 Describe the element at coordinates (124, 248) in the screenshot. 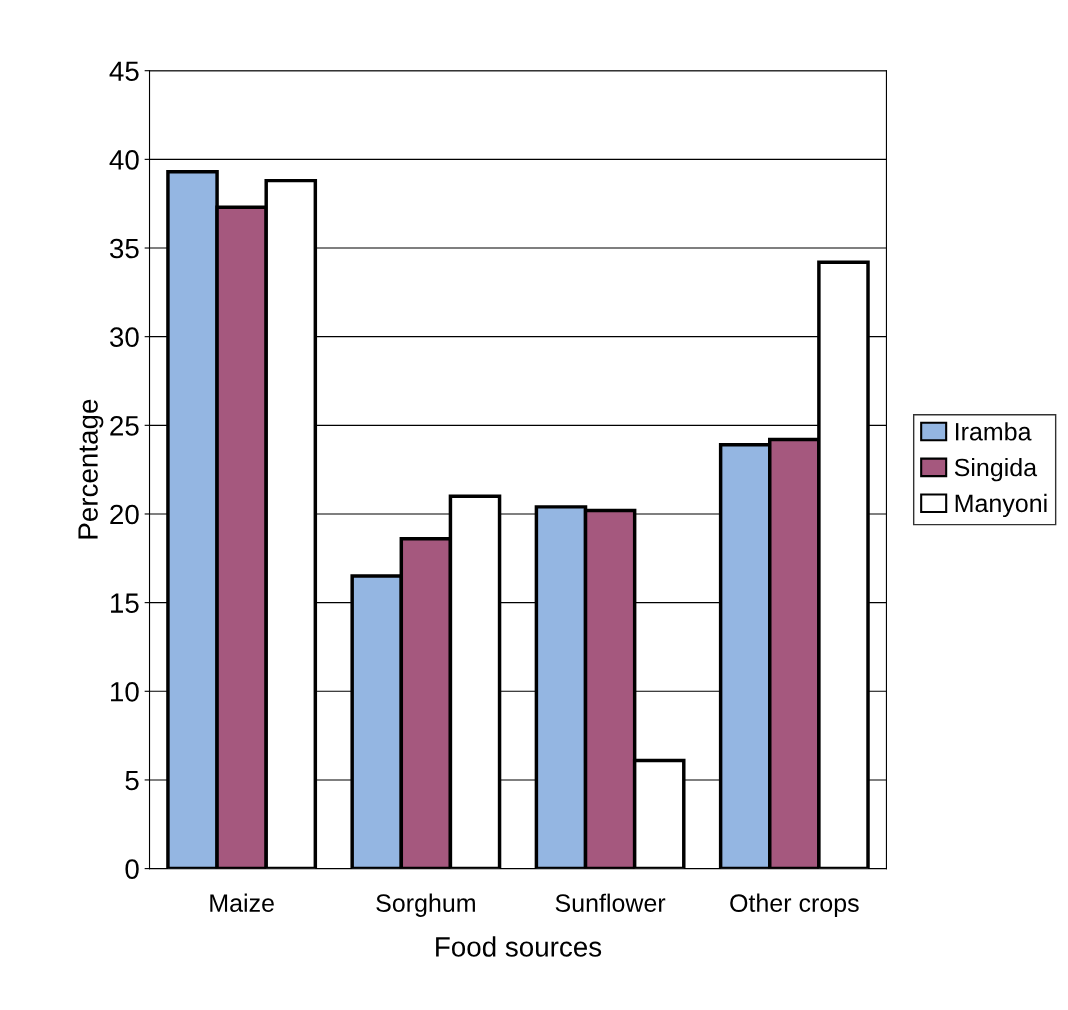

I see `y-tick-label: 35` at that location.